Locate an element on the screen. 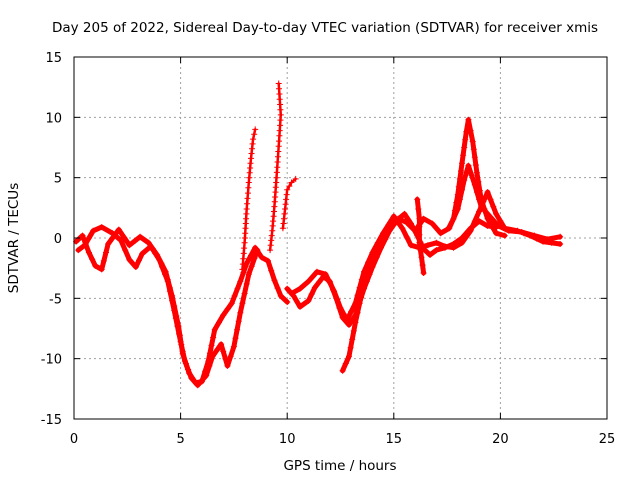  series-track-g is located at coordinates (420, 236).